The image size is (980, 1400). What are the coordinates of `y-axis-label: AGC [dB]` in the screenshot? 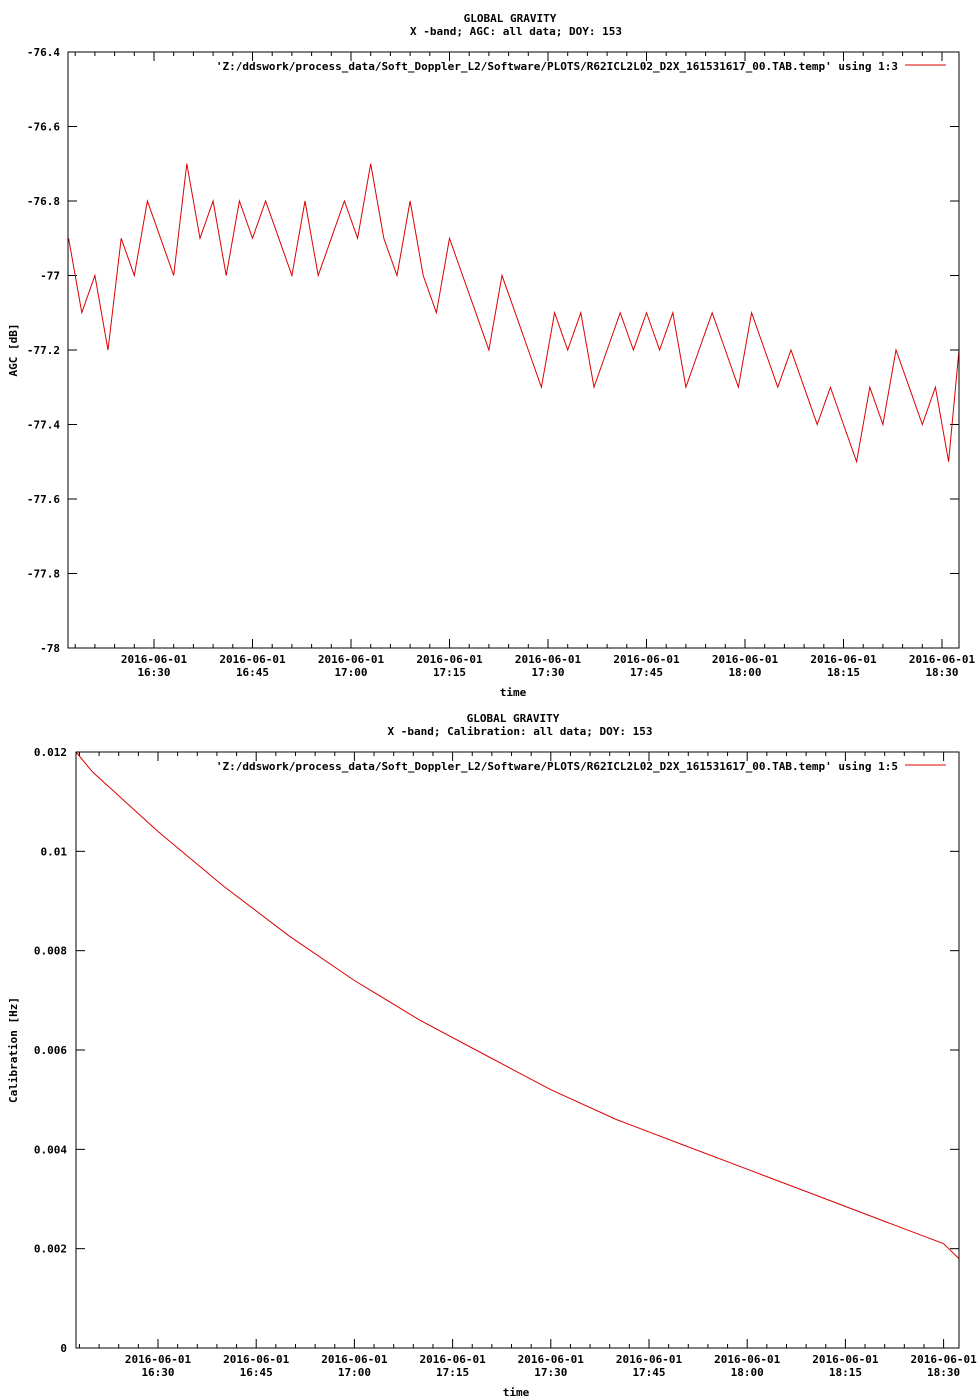 It's located at (13, 350).